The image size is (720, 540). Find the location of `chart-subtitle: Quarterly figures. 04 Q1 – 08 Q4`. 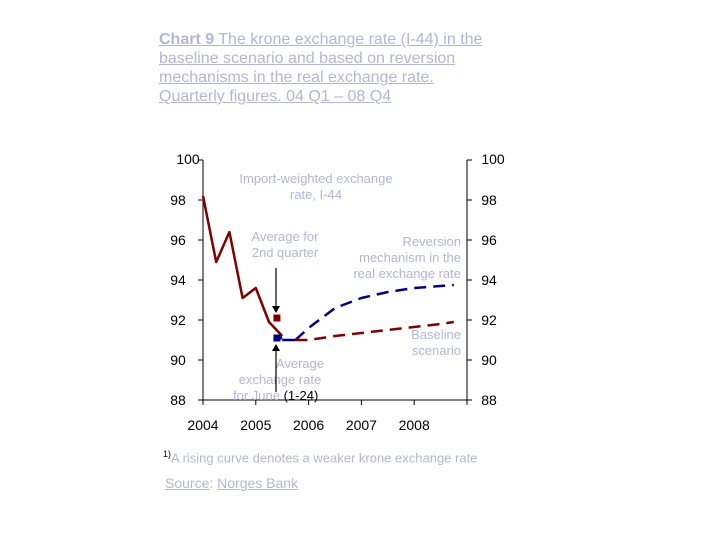

chart-subtitle: Quarterly figures. 04 Q1 – 08 Q4 is located at coordinates (275, 96).